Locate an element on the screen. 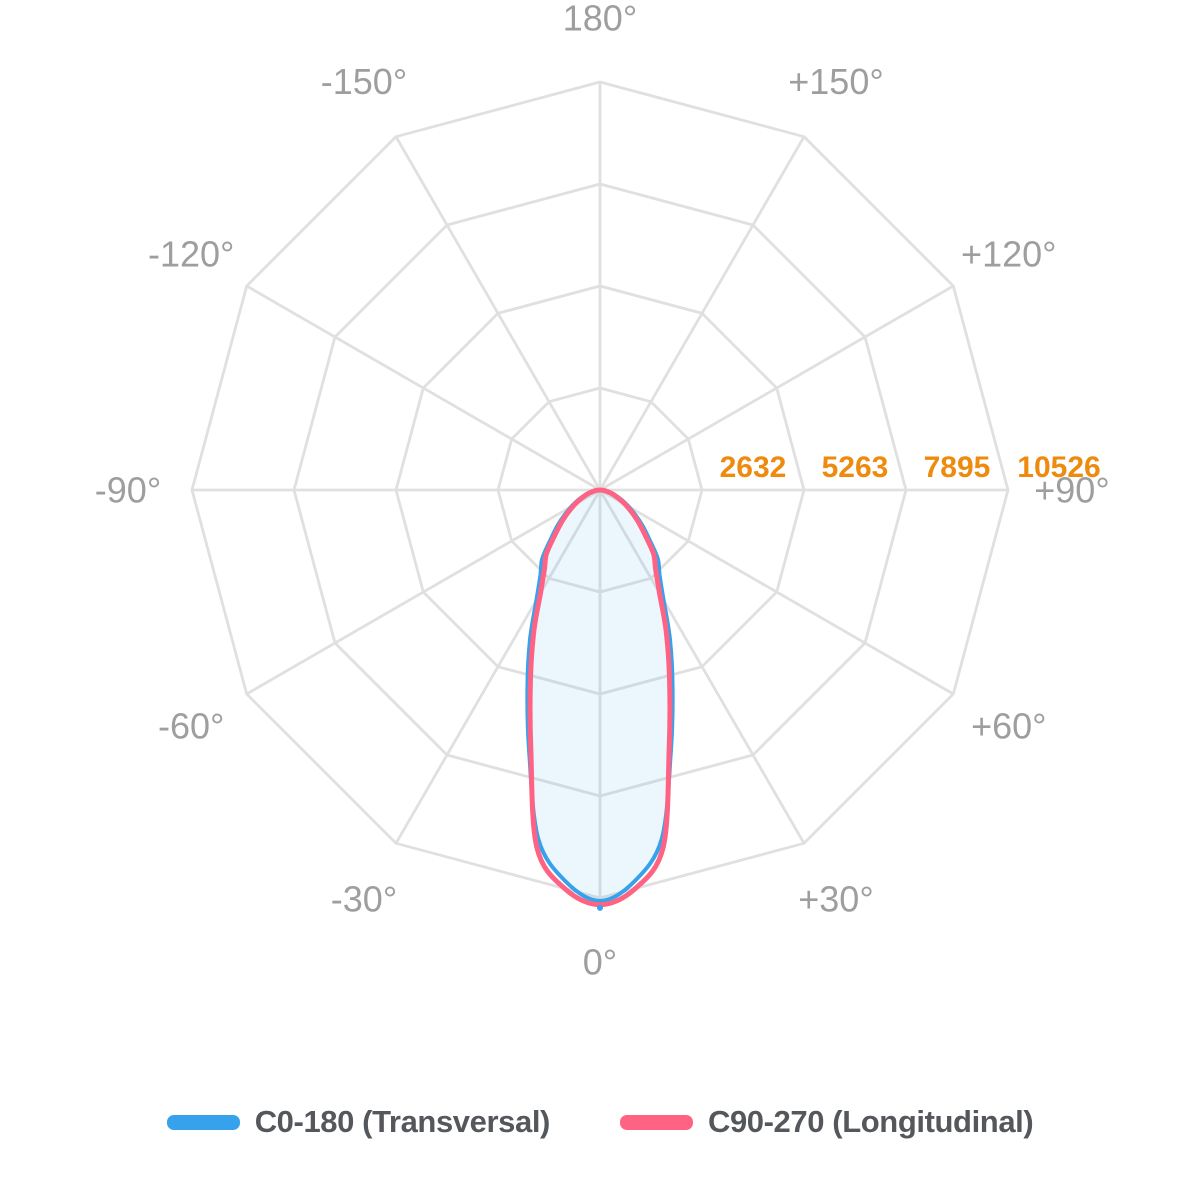 The image size is (1200, 1200). grid-spoke-120deg is located at coordinates (777, 388).